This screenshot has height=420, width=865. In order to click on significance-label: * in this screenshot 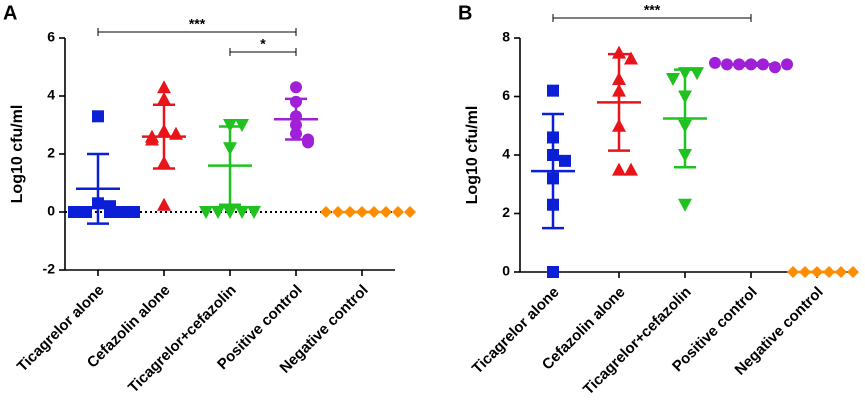, I will do `click(263, 44)`.